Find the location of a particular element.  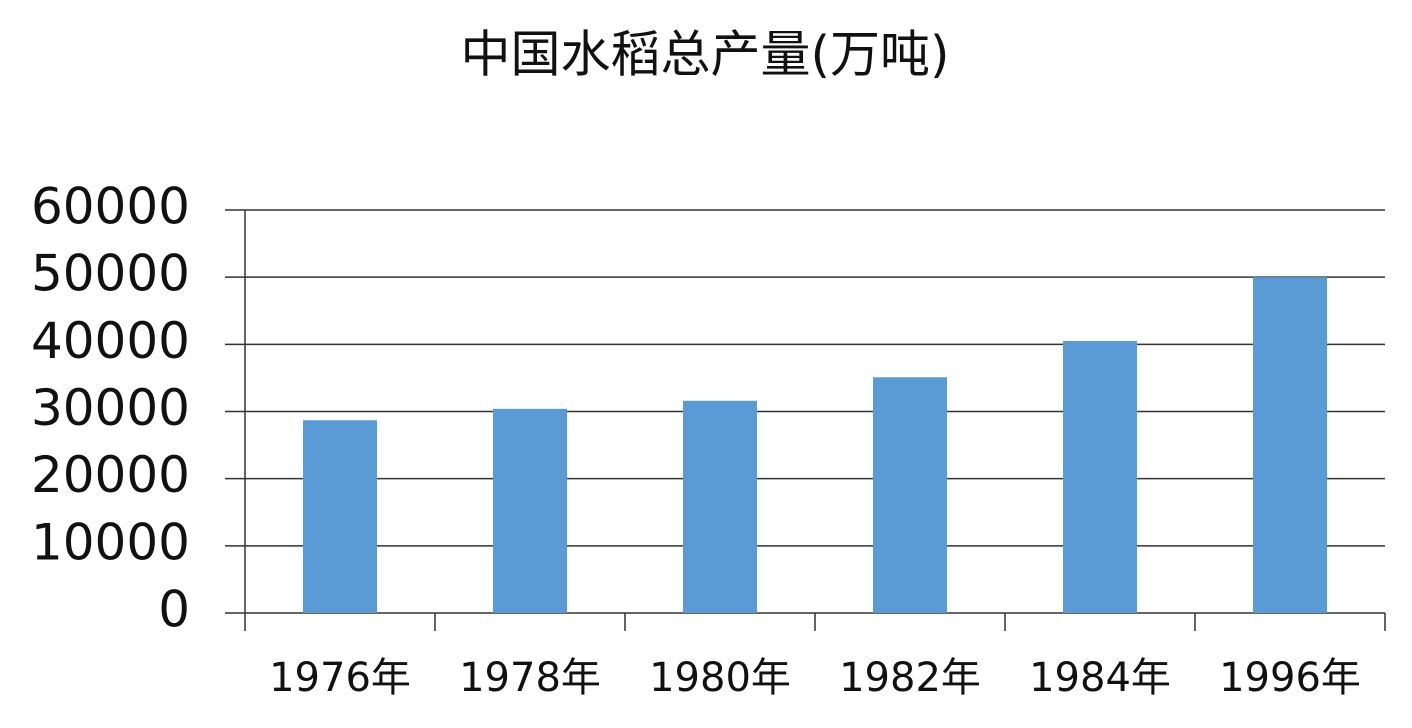

y-tick-label: 20000 is located at coordinates (110, 475).